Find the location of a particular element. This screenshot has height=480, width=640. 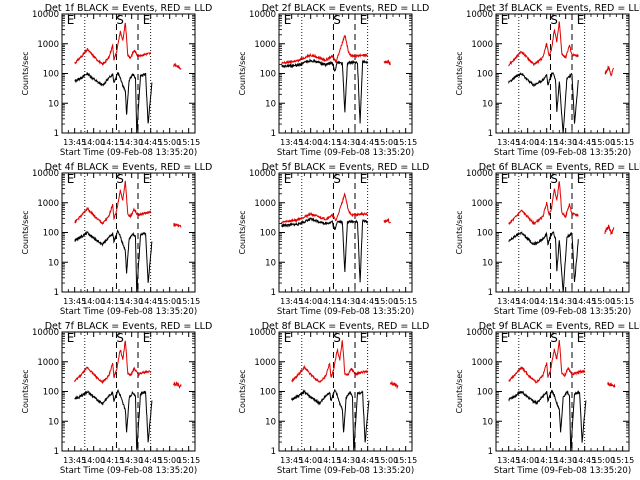

panel-title: Det 5f BLACK = Events, RED = LLD is located at coordinates (346, 167).